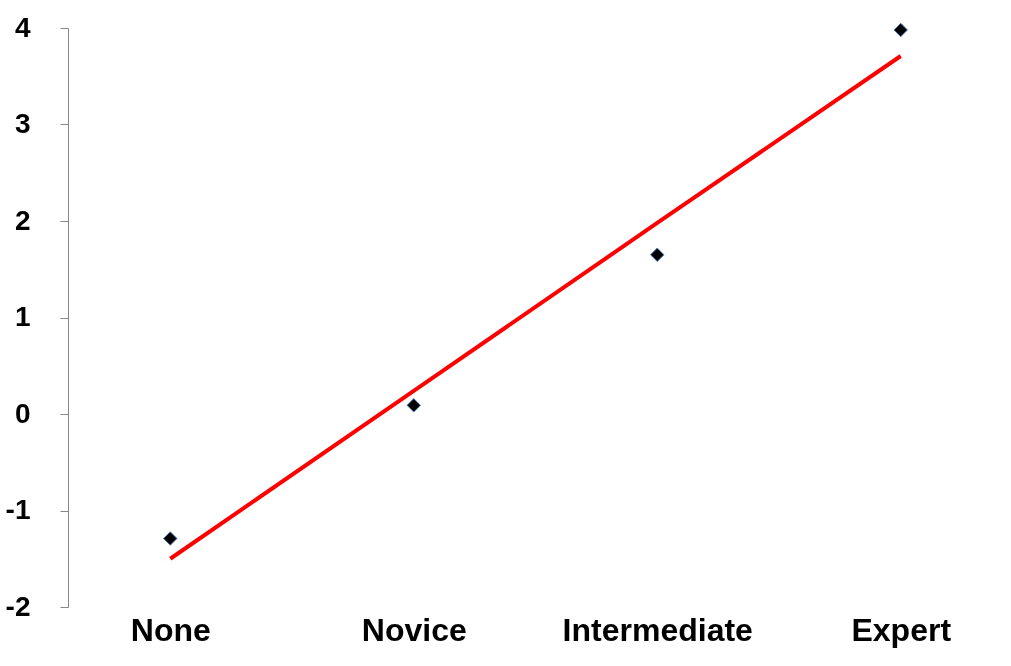  Describe the element at coordinates (657, 629) in the screenshot. I see `x-tick-label: Intermediate` at that location.